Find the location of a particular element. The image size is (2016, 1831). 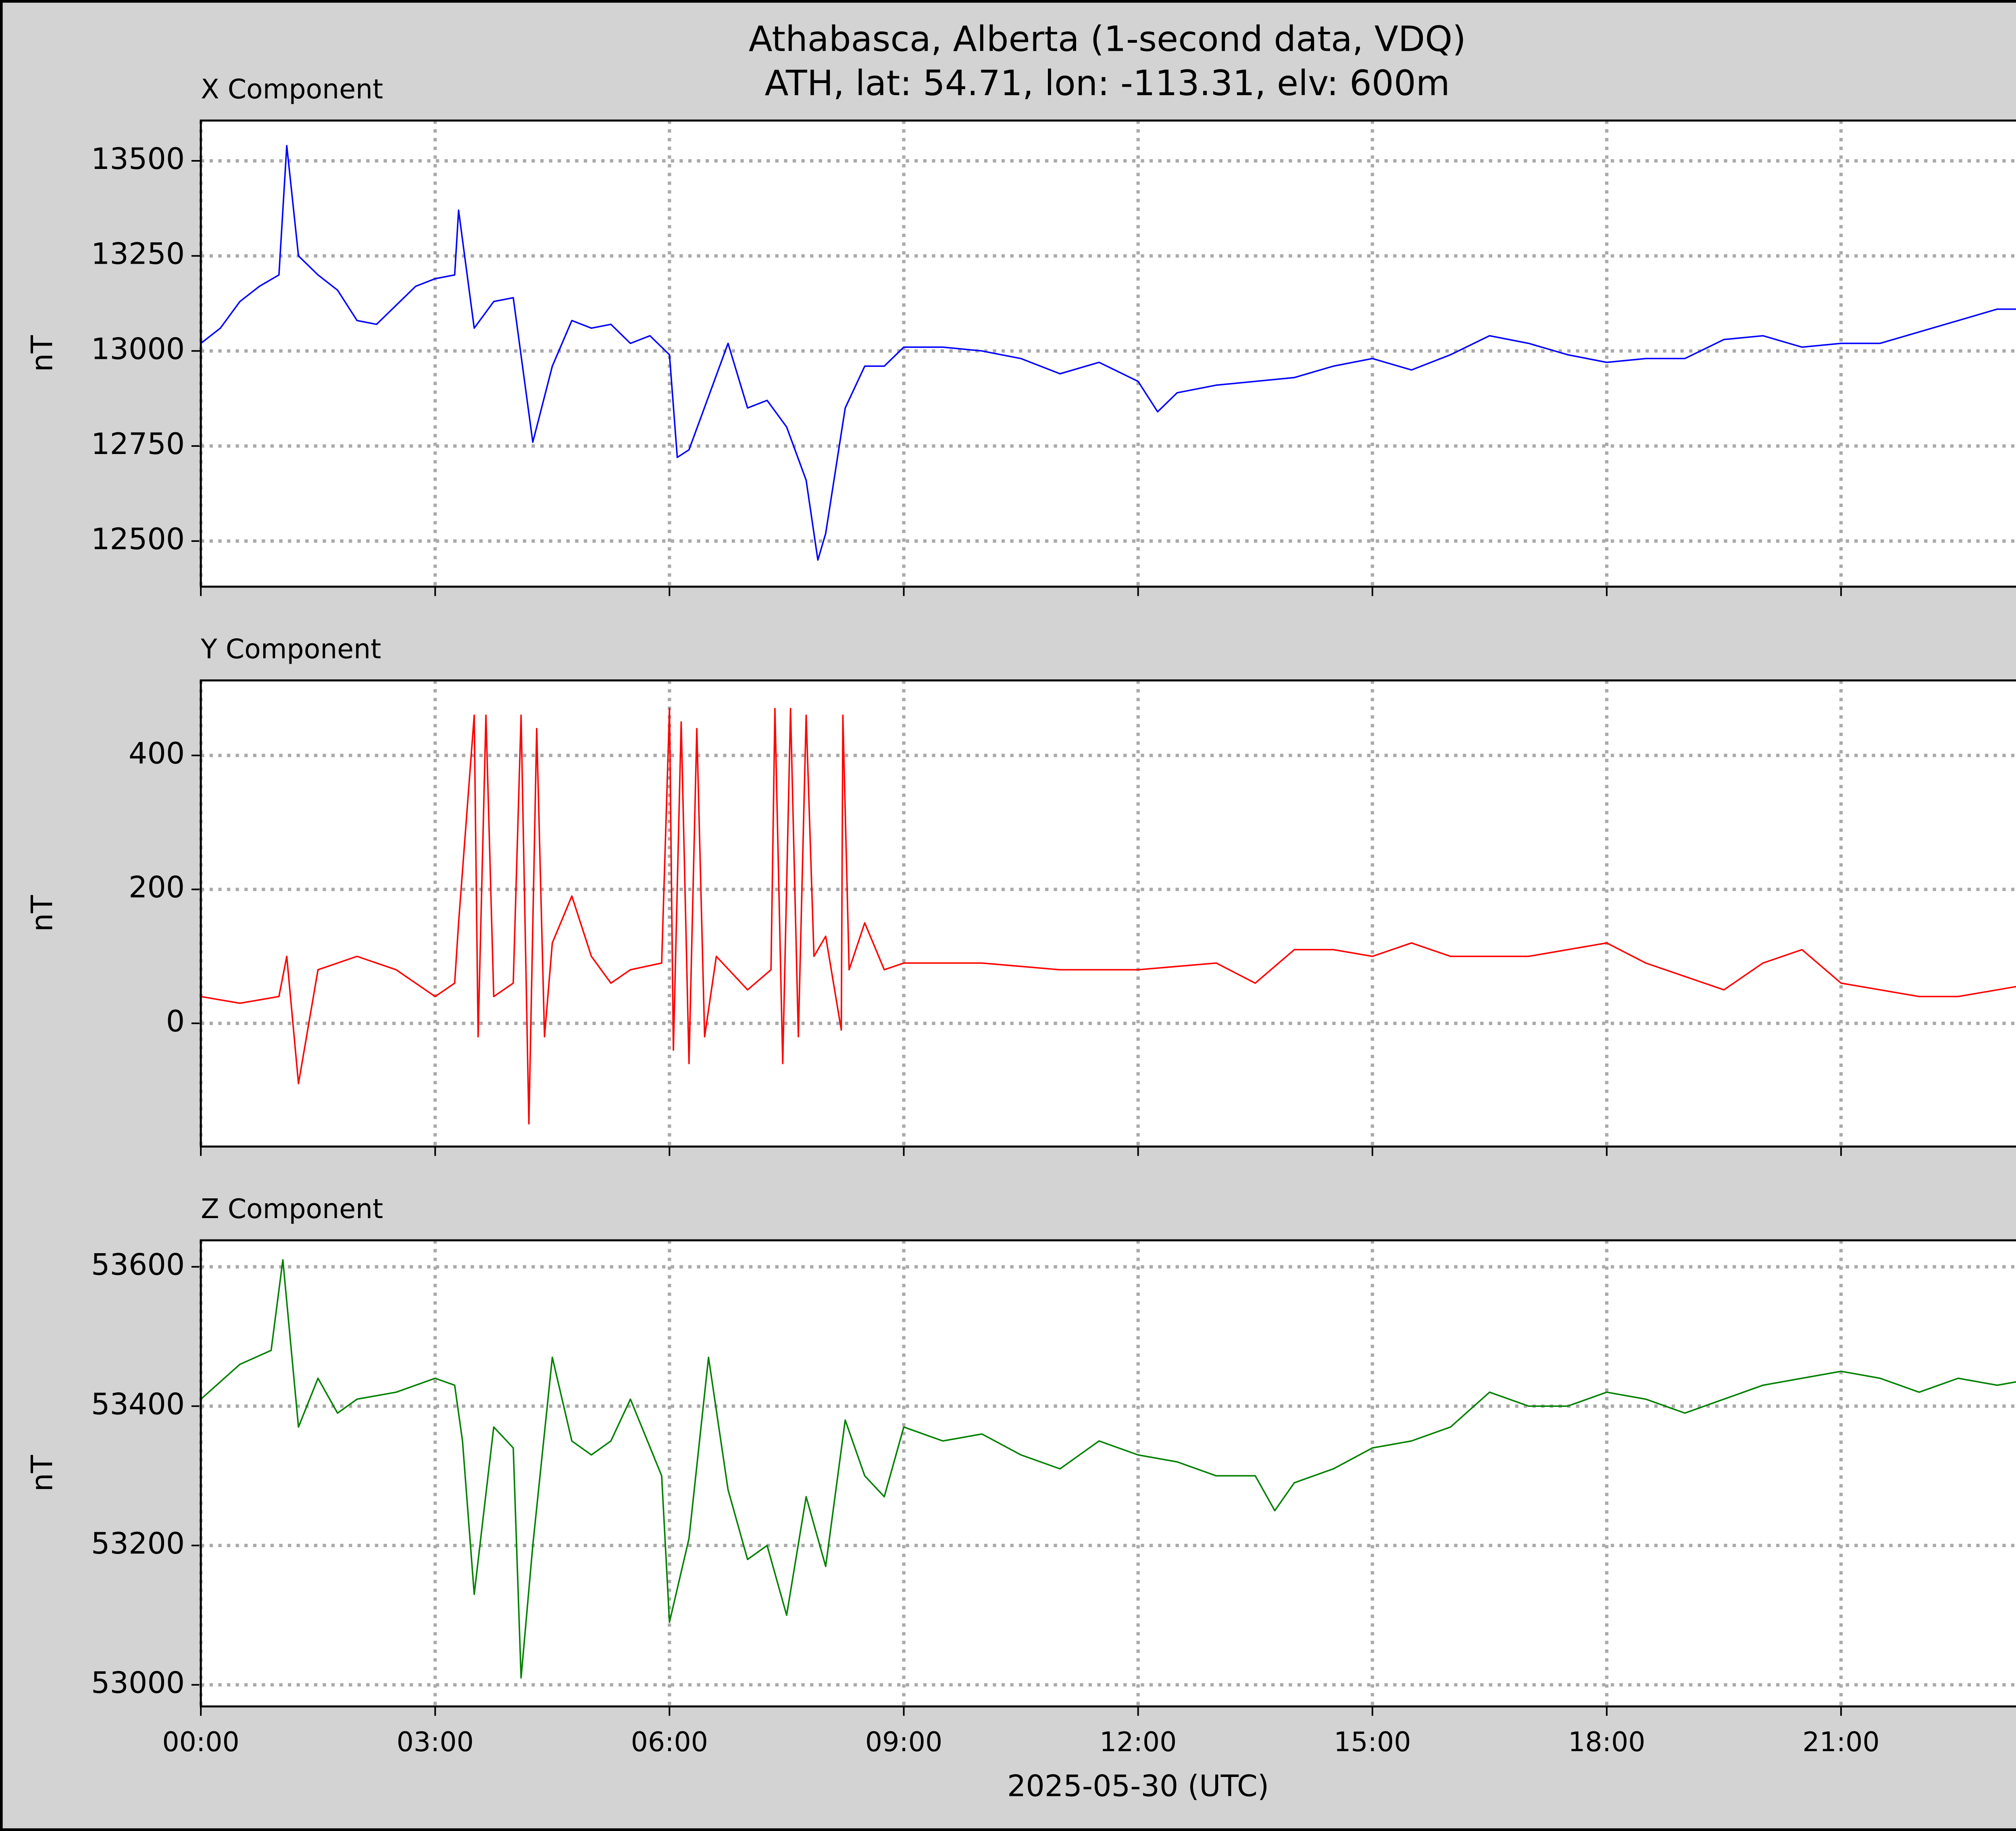

x-tick-label: 12:00 is located at coordinates (1138, 1742).